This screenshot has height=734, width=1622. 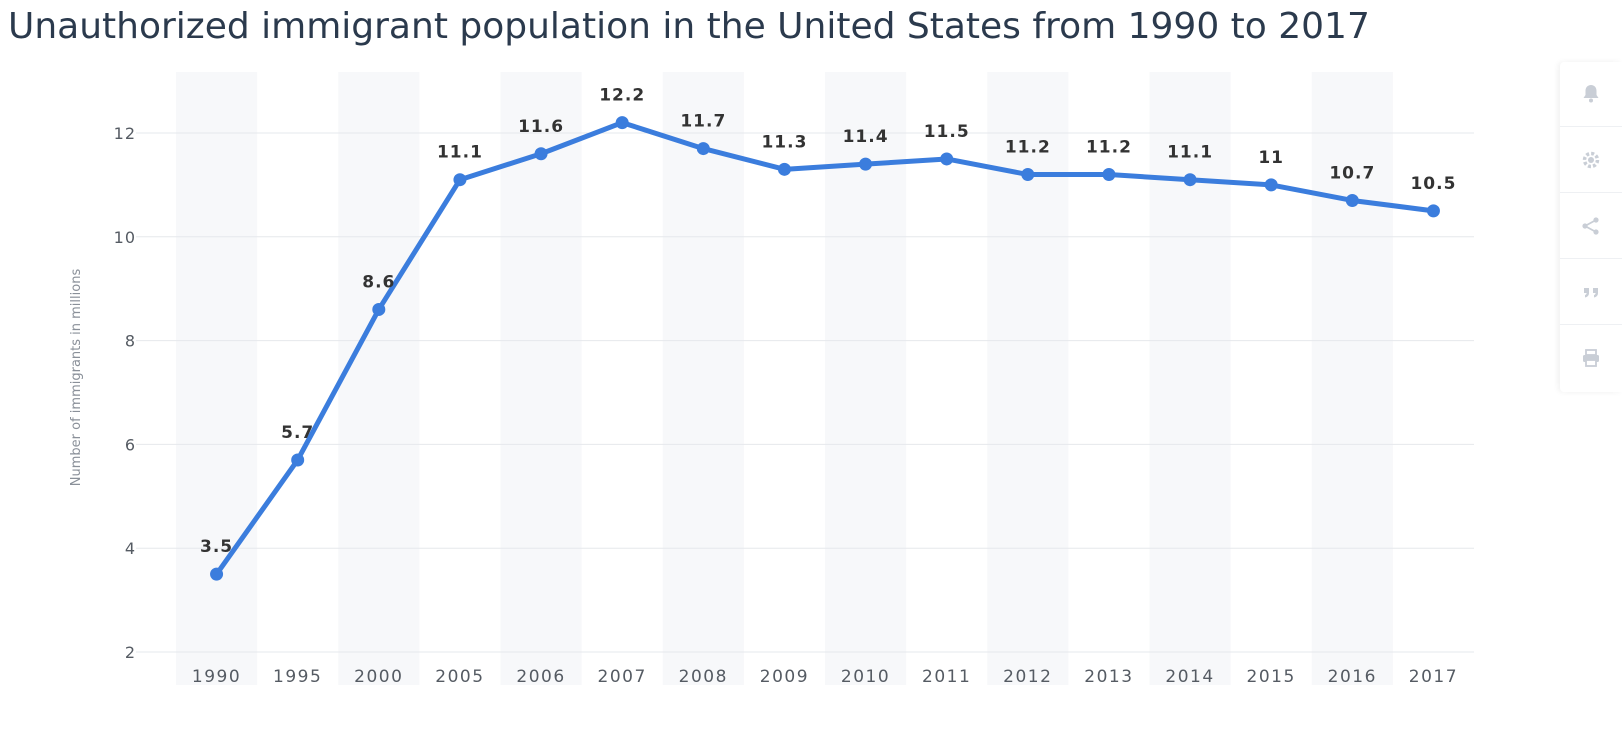 I want to click on y-tick-label: 2, so click(x=130, y=652).